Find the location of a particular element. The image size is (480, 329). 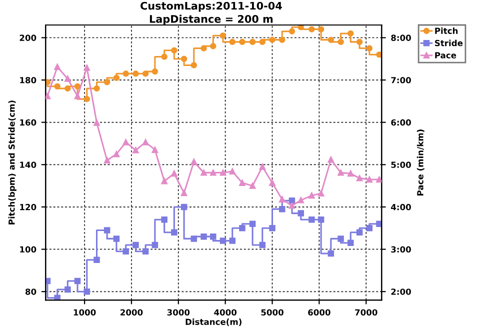

y-tick-label: 80 is located at coordinates (30, 291).